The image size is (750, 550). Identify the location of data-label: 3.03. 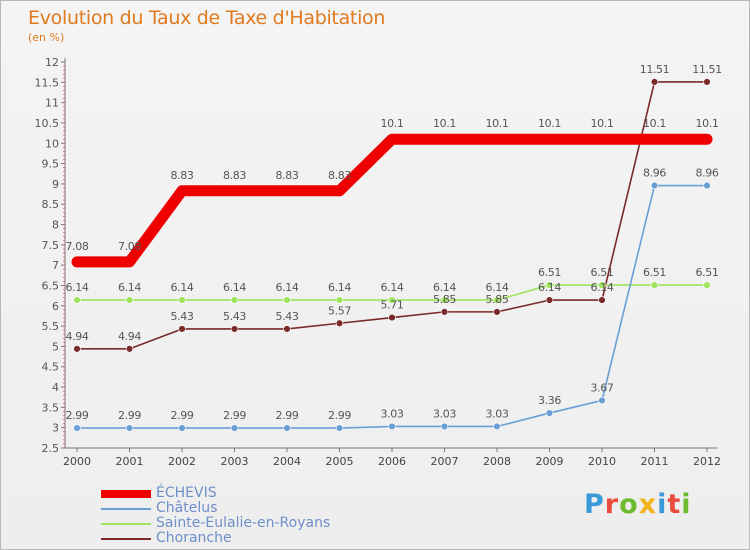
(392, 413).